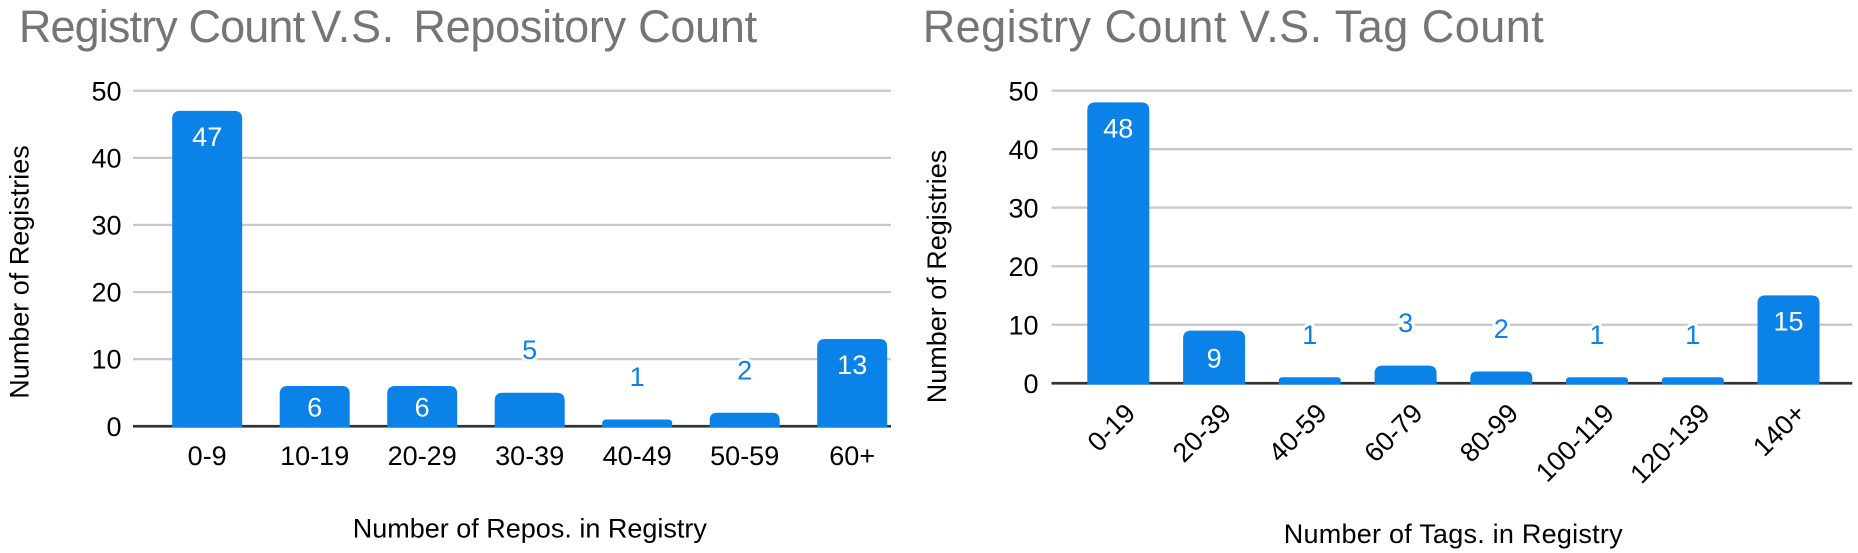 This screenshot has height=553, width=1858. I want to click on svg-text: 30-39, so click(529, 456).